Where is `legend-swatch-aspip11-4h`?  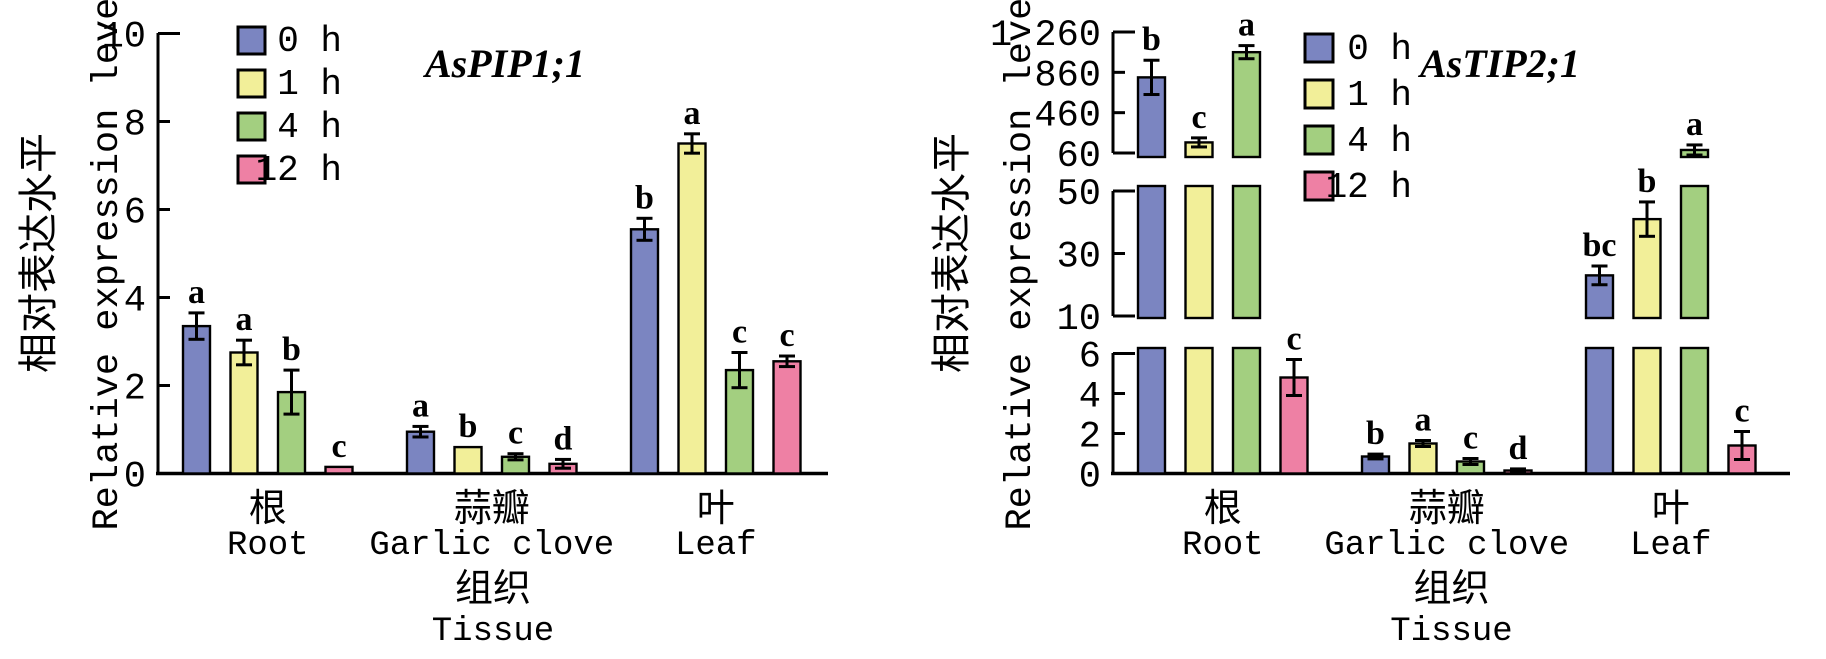 legend-swatch-aspip11-4h is located at coordinates (251, 126).